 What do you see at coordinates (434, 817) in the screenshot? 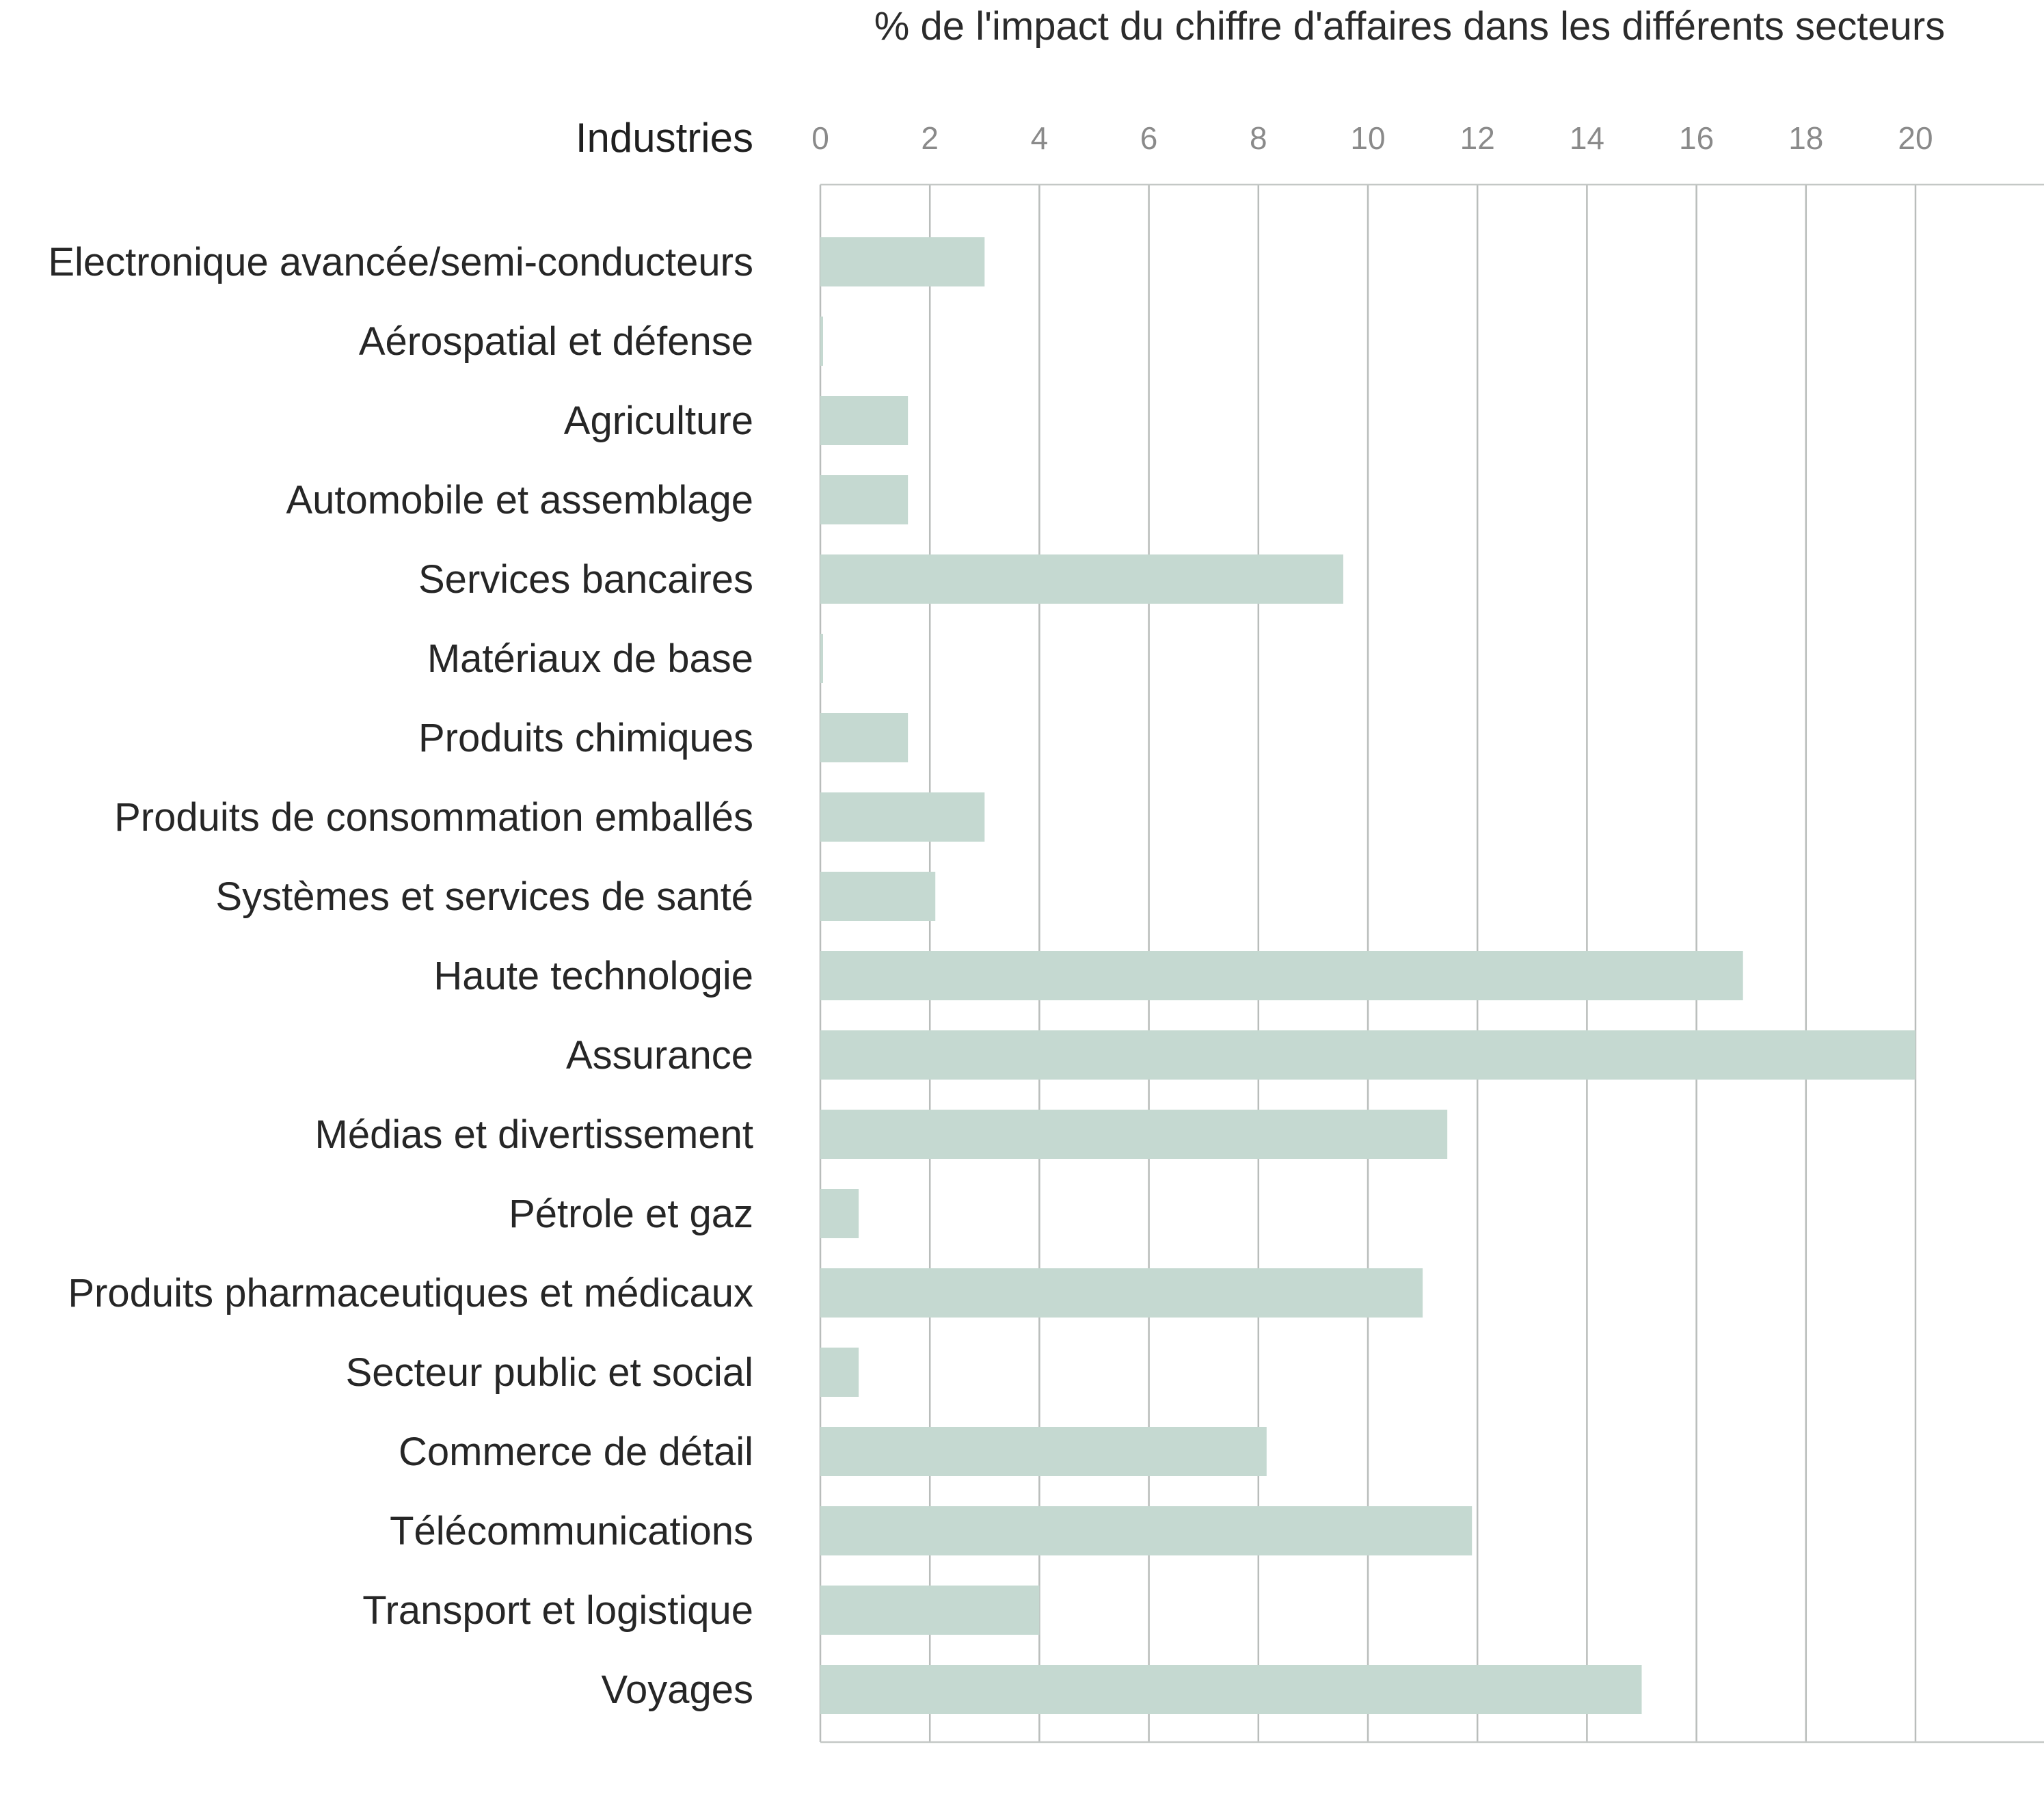
I see `category-label: Produits de consommation emballés` at bounding box center [434, 817].